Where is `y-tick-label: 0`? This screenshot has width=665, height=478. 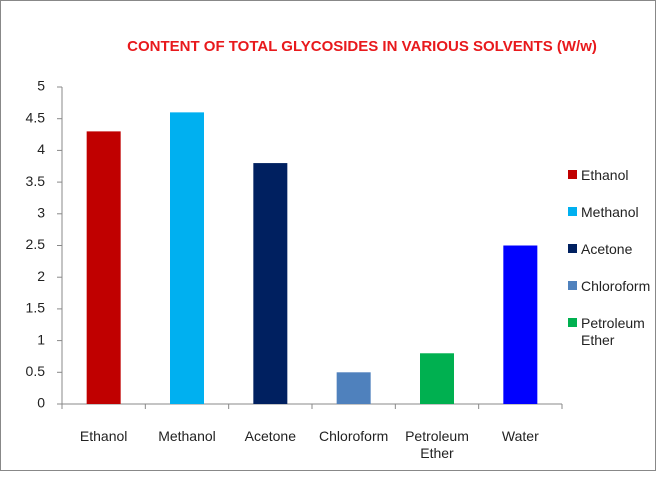
y-tick-label: 0 is located at coordinates (41, 403).